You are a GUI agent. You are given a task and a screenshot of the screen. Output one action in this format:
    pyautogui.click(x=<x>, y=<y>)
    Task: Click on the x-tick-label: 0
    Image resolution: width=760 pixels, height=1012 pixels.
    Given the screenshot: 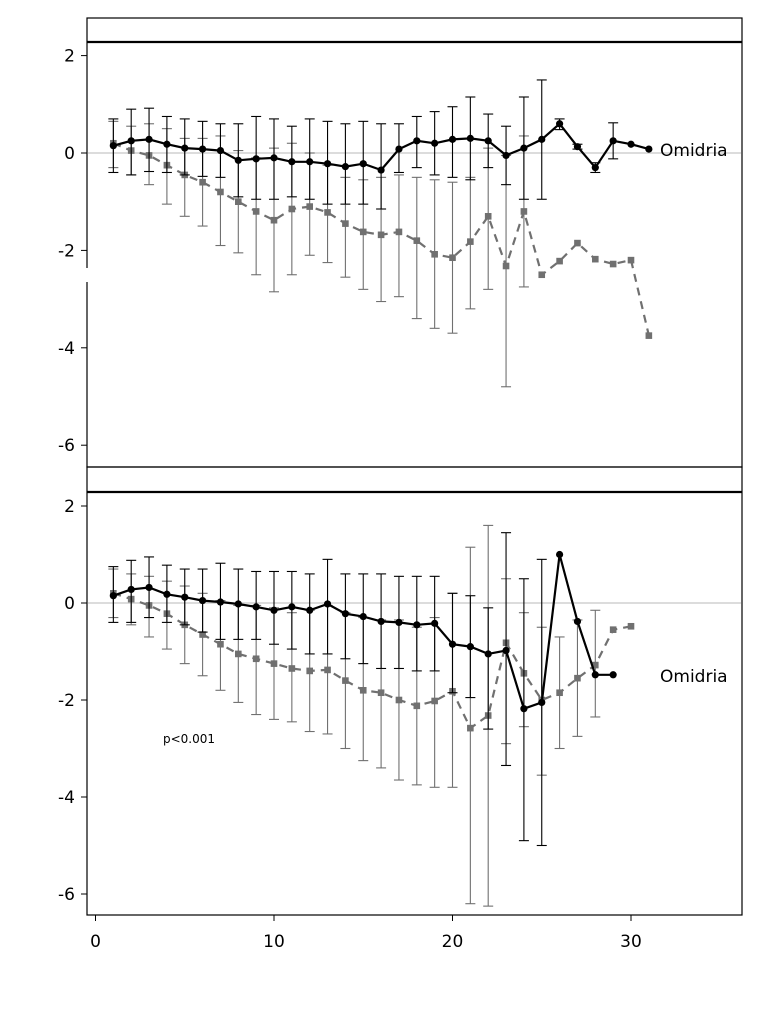 What is the action you would take?
    pyautogui.click(x=95, y=942)
    